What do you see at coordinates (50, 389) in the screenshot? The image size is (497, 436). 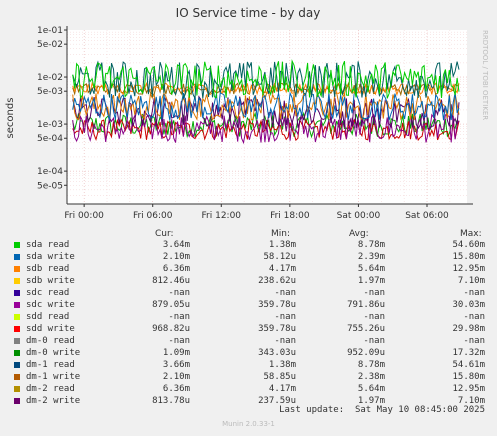 I see `legend-label: dm-2 read` at bounding box center [50, 389].